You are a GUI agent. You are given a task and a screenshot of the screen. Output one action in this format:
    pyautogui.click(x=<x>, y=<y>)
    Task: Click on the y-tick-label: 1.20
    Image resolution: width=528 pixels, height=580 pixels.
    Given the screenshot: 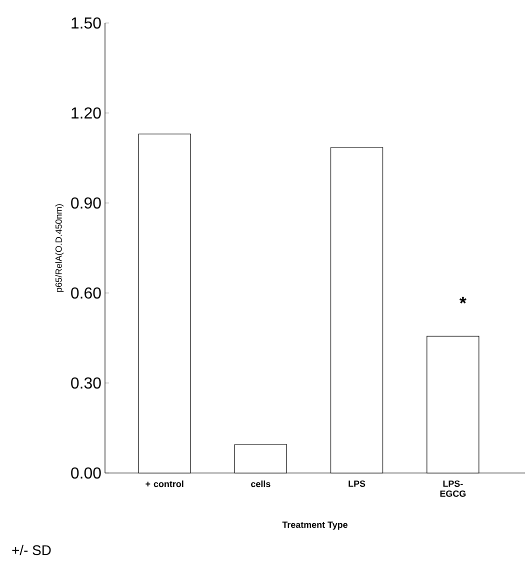 What is the action you would take?
    pyautogui.click(x=86, y=113)
    